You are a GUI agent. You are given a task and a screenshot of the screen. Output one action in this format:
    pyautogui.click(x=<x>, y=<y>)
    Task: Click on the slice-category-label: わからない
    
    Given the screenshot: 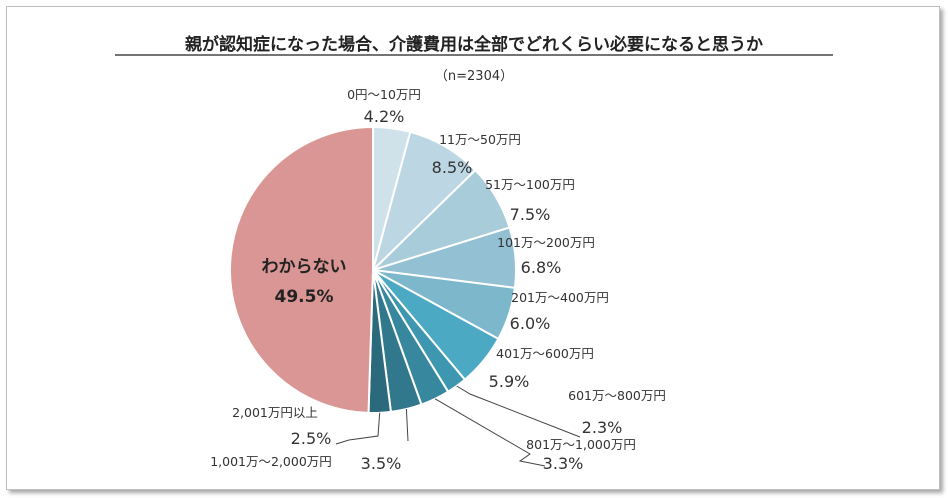 What is the action you would take?
    pyautogui.click(x=304, y=267)
    